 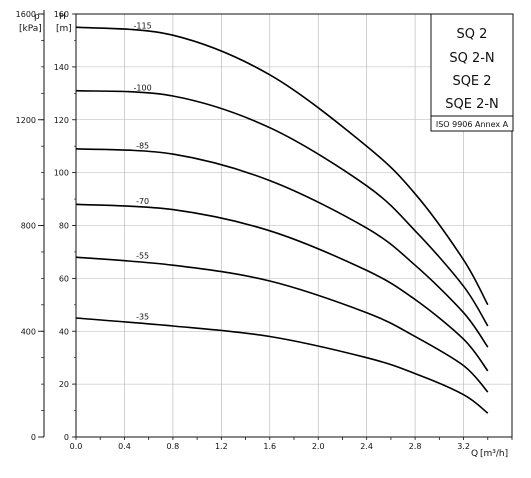 What do you see at coordinates (37, 17) in the screenshot?
I see `left-axis-symbol: p` at bounding box center [37, 17].